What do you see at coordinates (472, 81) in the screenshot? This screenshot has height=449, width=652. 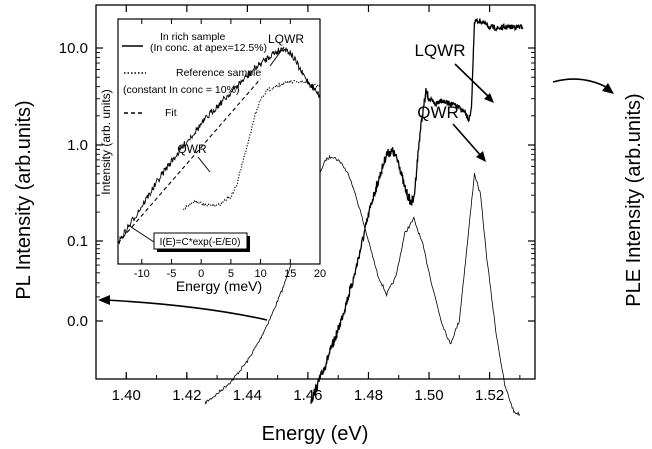 I see `lqwr-arrow` at bounding box center [472, 81].